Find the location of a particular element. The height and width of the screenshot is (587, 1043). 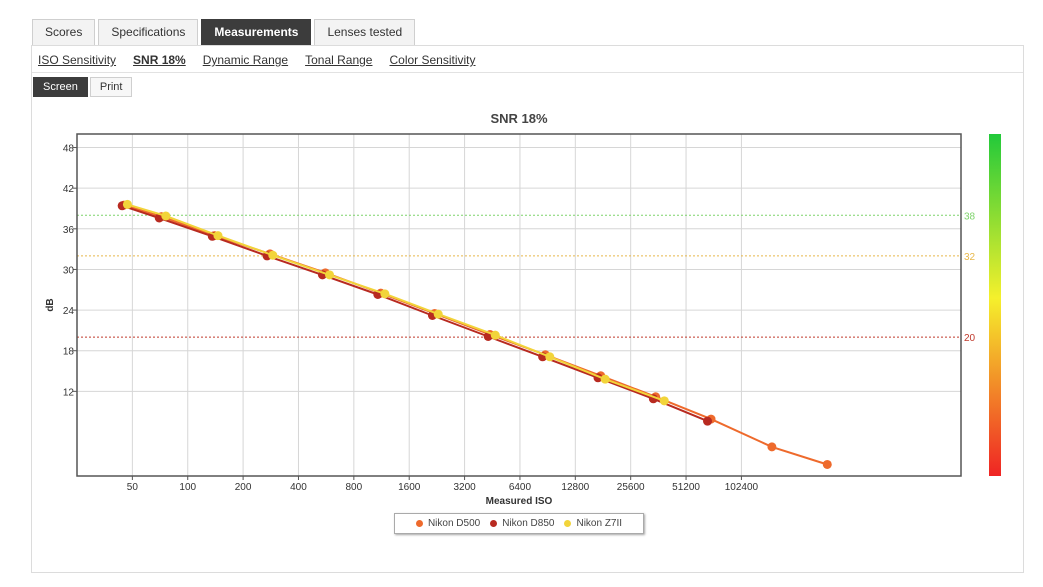

x-tick-label: 102400 is located at coordinates (742, 487).